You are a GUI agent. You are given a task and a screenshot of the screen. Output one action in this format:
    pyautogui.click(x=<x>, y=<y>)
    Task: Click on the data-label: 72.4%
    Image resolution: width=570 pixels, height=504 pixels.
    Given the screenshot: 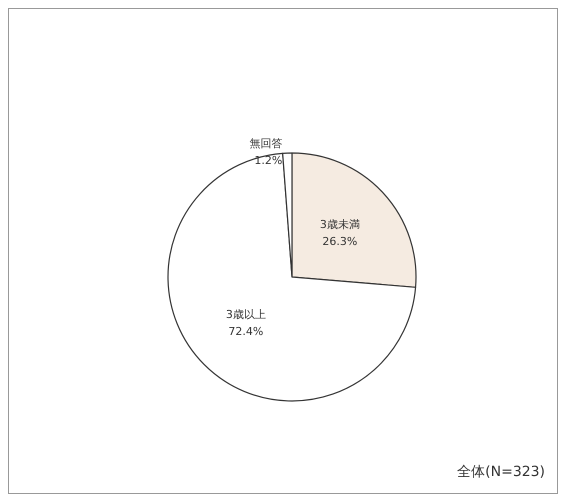 What is the action you would take?
    pyautogui.click(x=246, y=331)
    